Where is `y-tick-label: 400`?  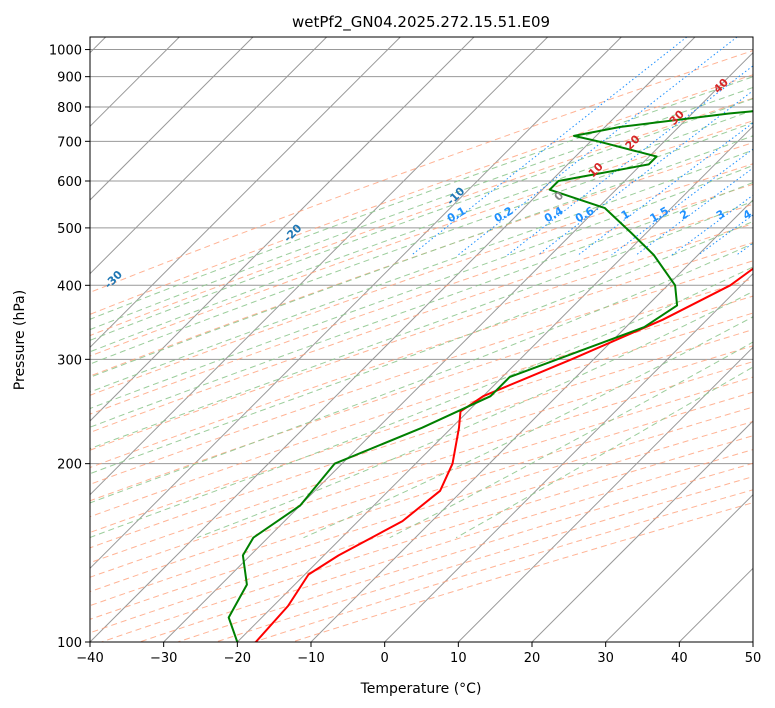
y-tick-label: 400 is located at coordinates (69, 286).